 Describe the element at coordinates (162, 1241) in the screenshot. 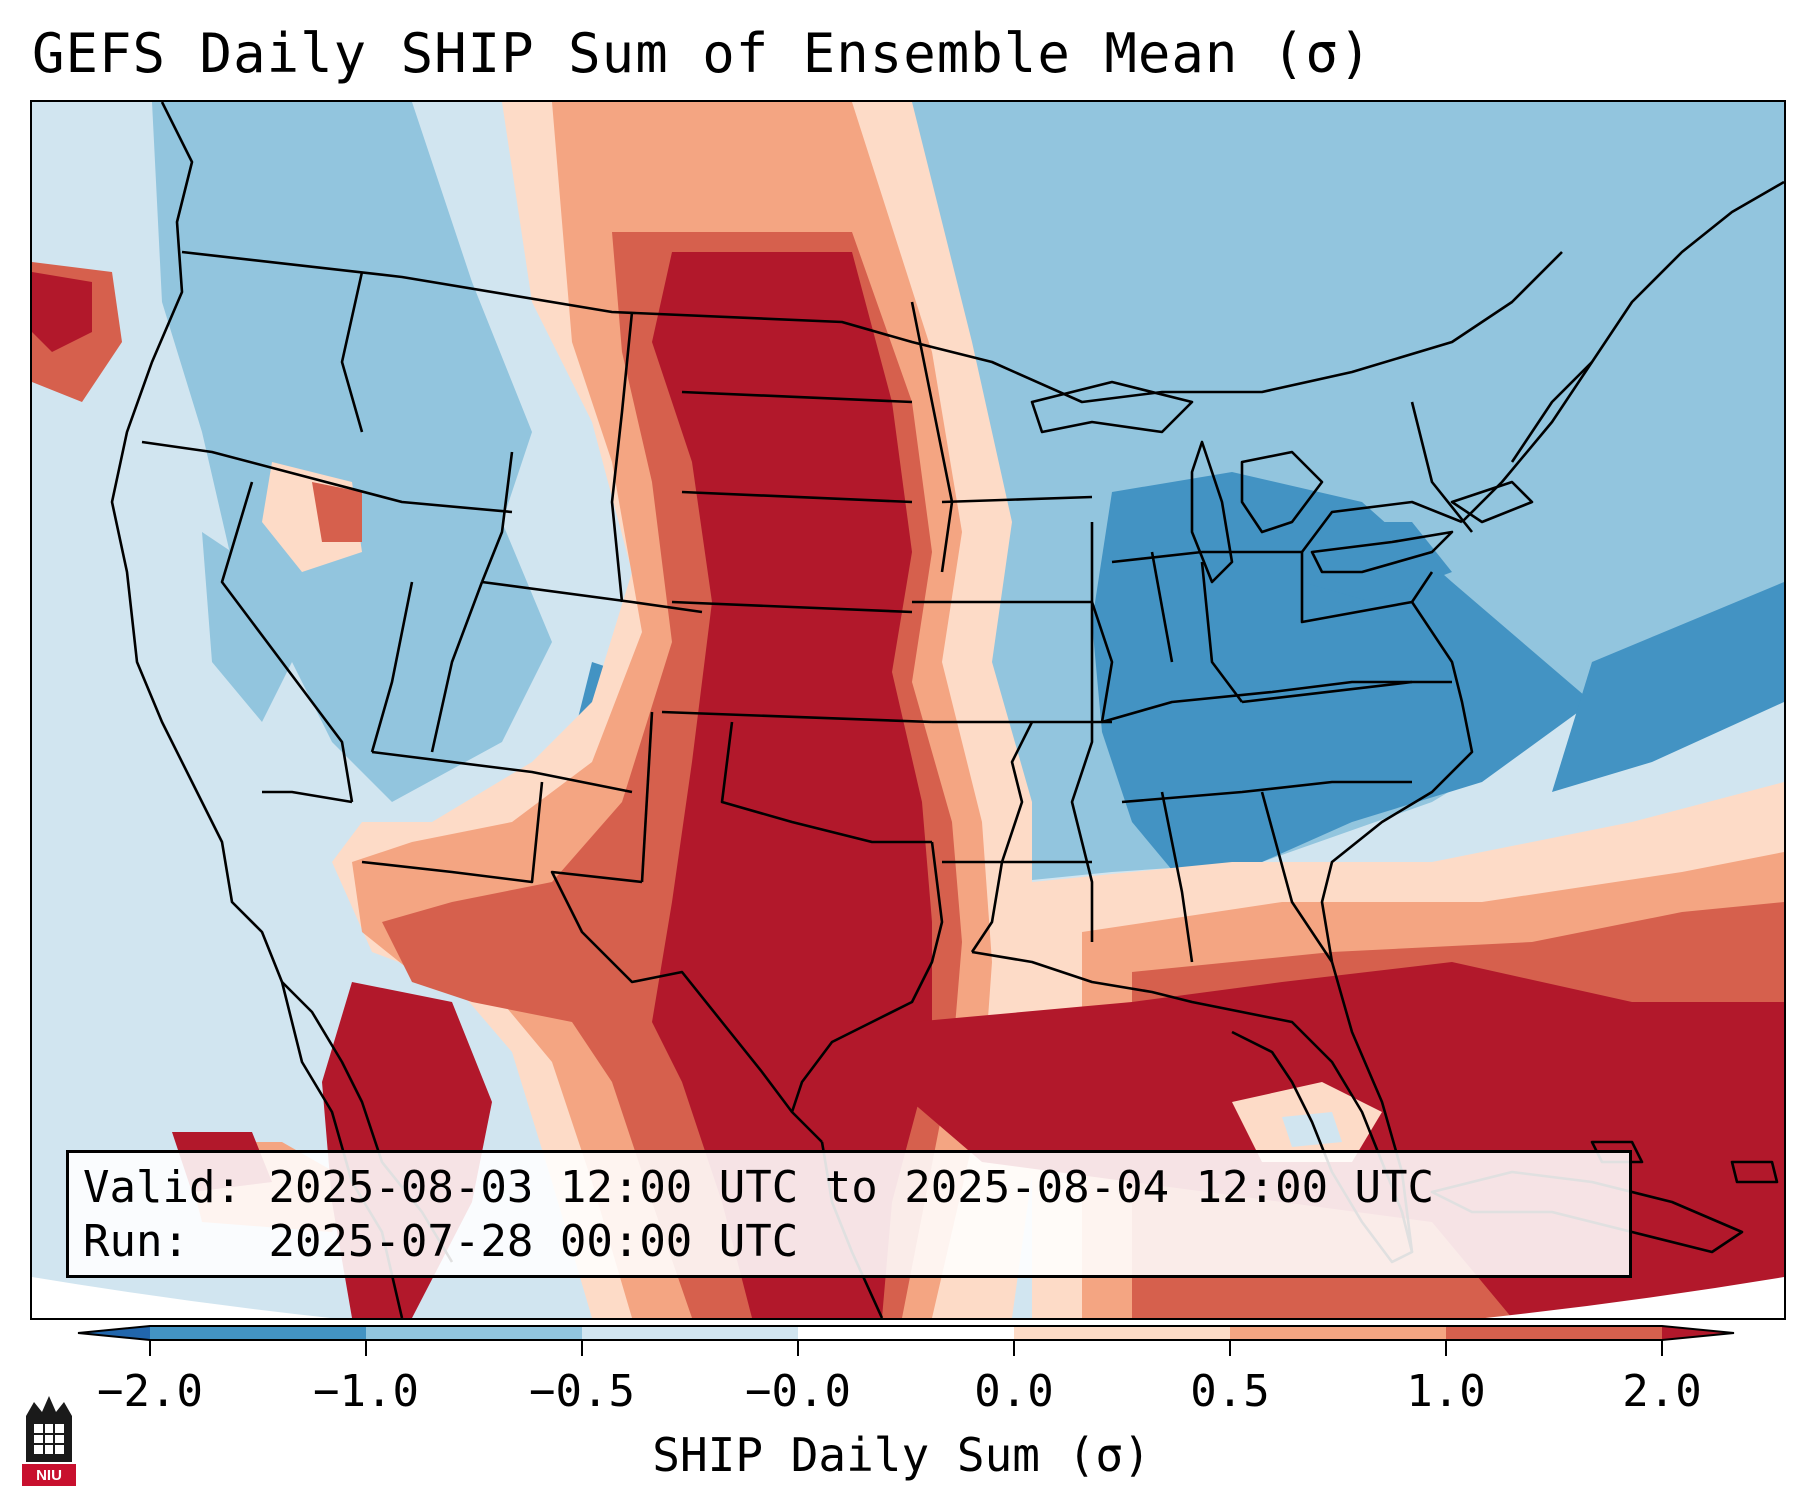

I see `run-label: Run:` at that location.